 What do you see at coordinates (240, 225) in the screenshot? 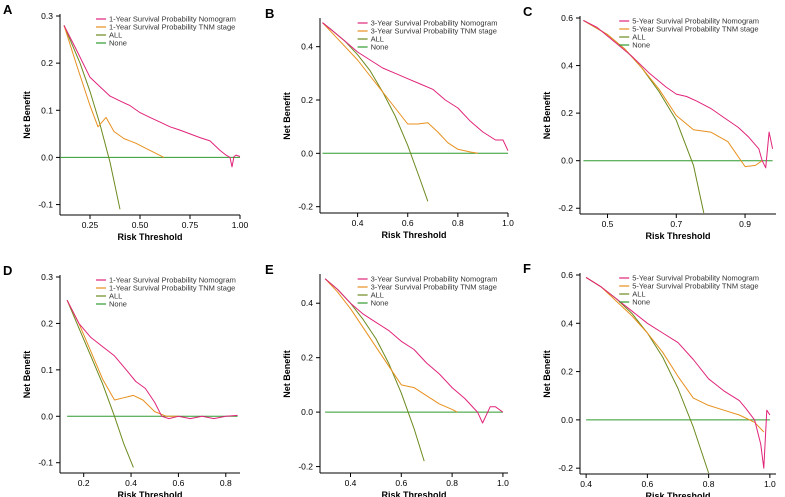
I see `x-tick-label: 1.00` at bounding box center [240, 225].